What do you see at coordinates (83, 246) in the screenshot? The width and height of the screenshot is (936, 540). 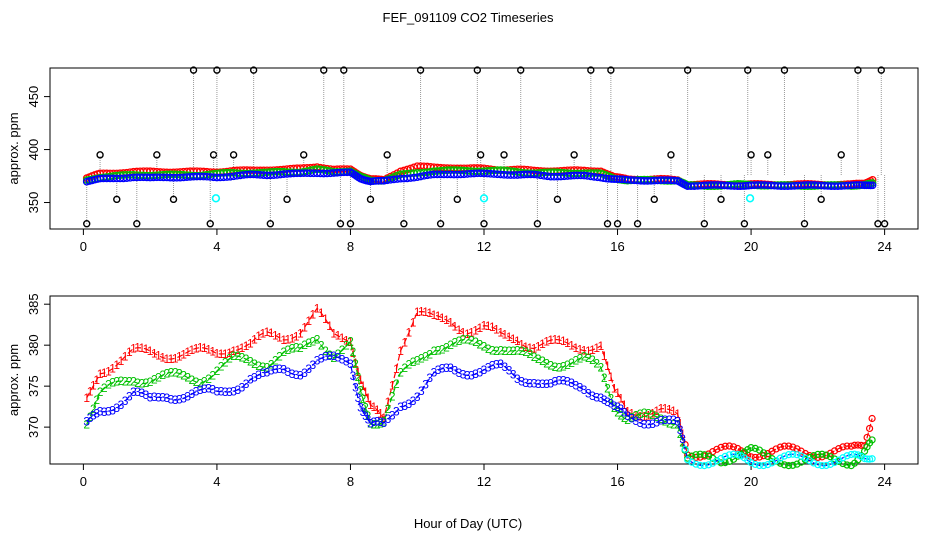 I see `x-tick-label: 0` at bounding box center [83, 246].